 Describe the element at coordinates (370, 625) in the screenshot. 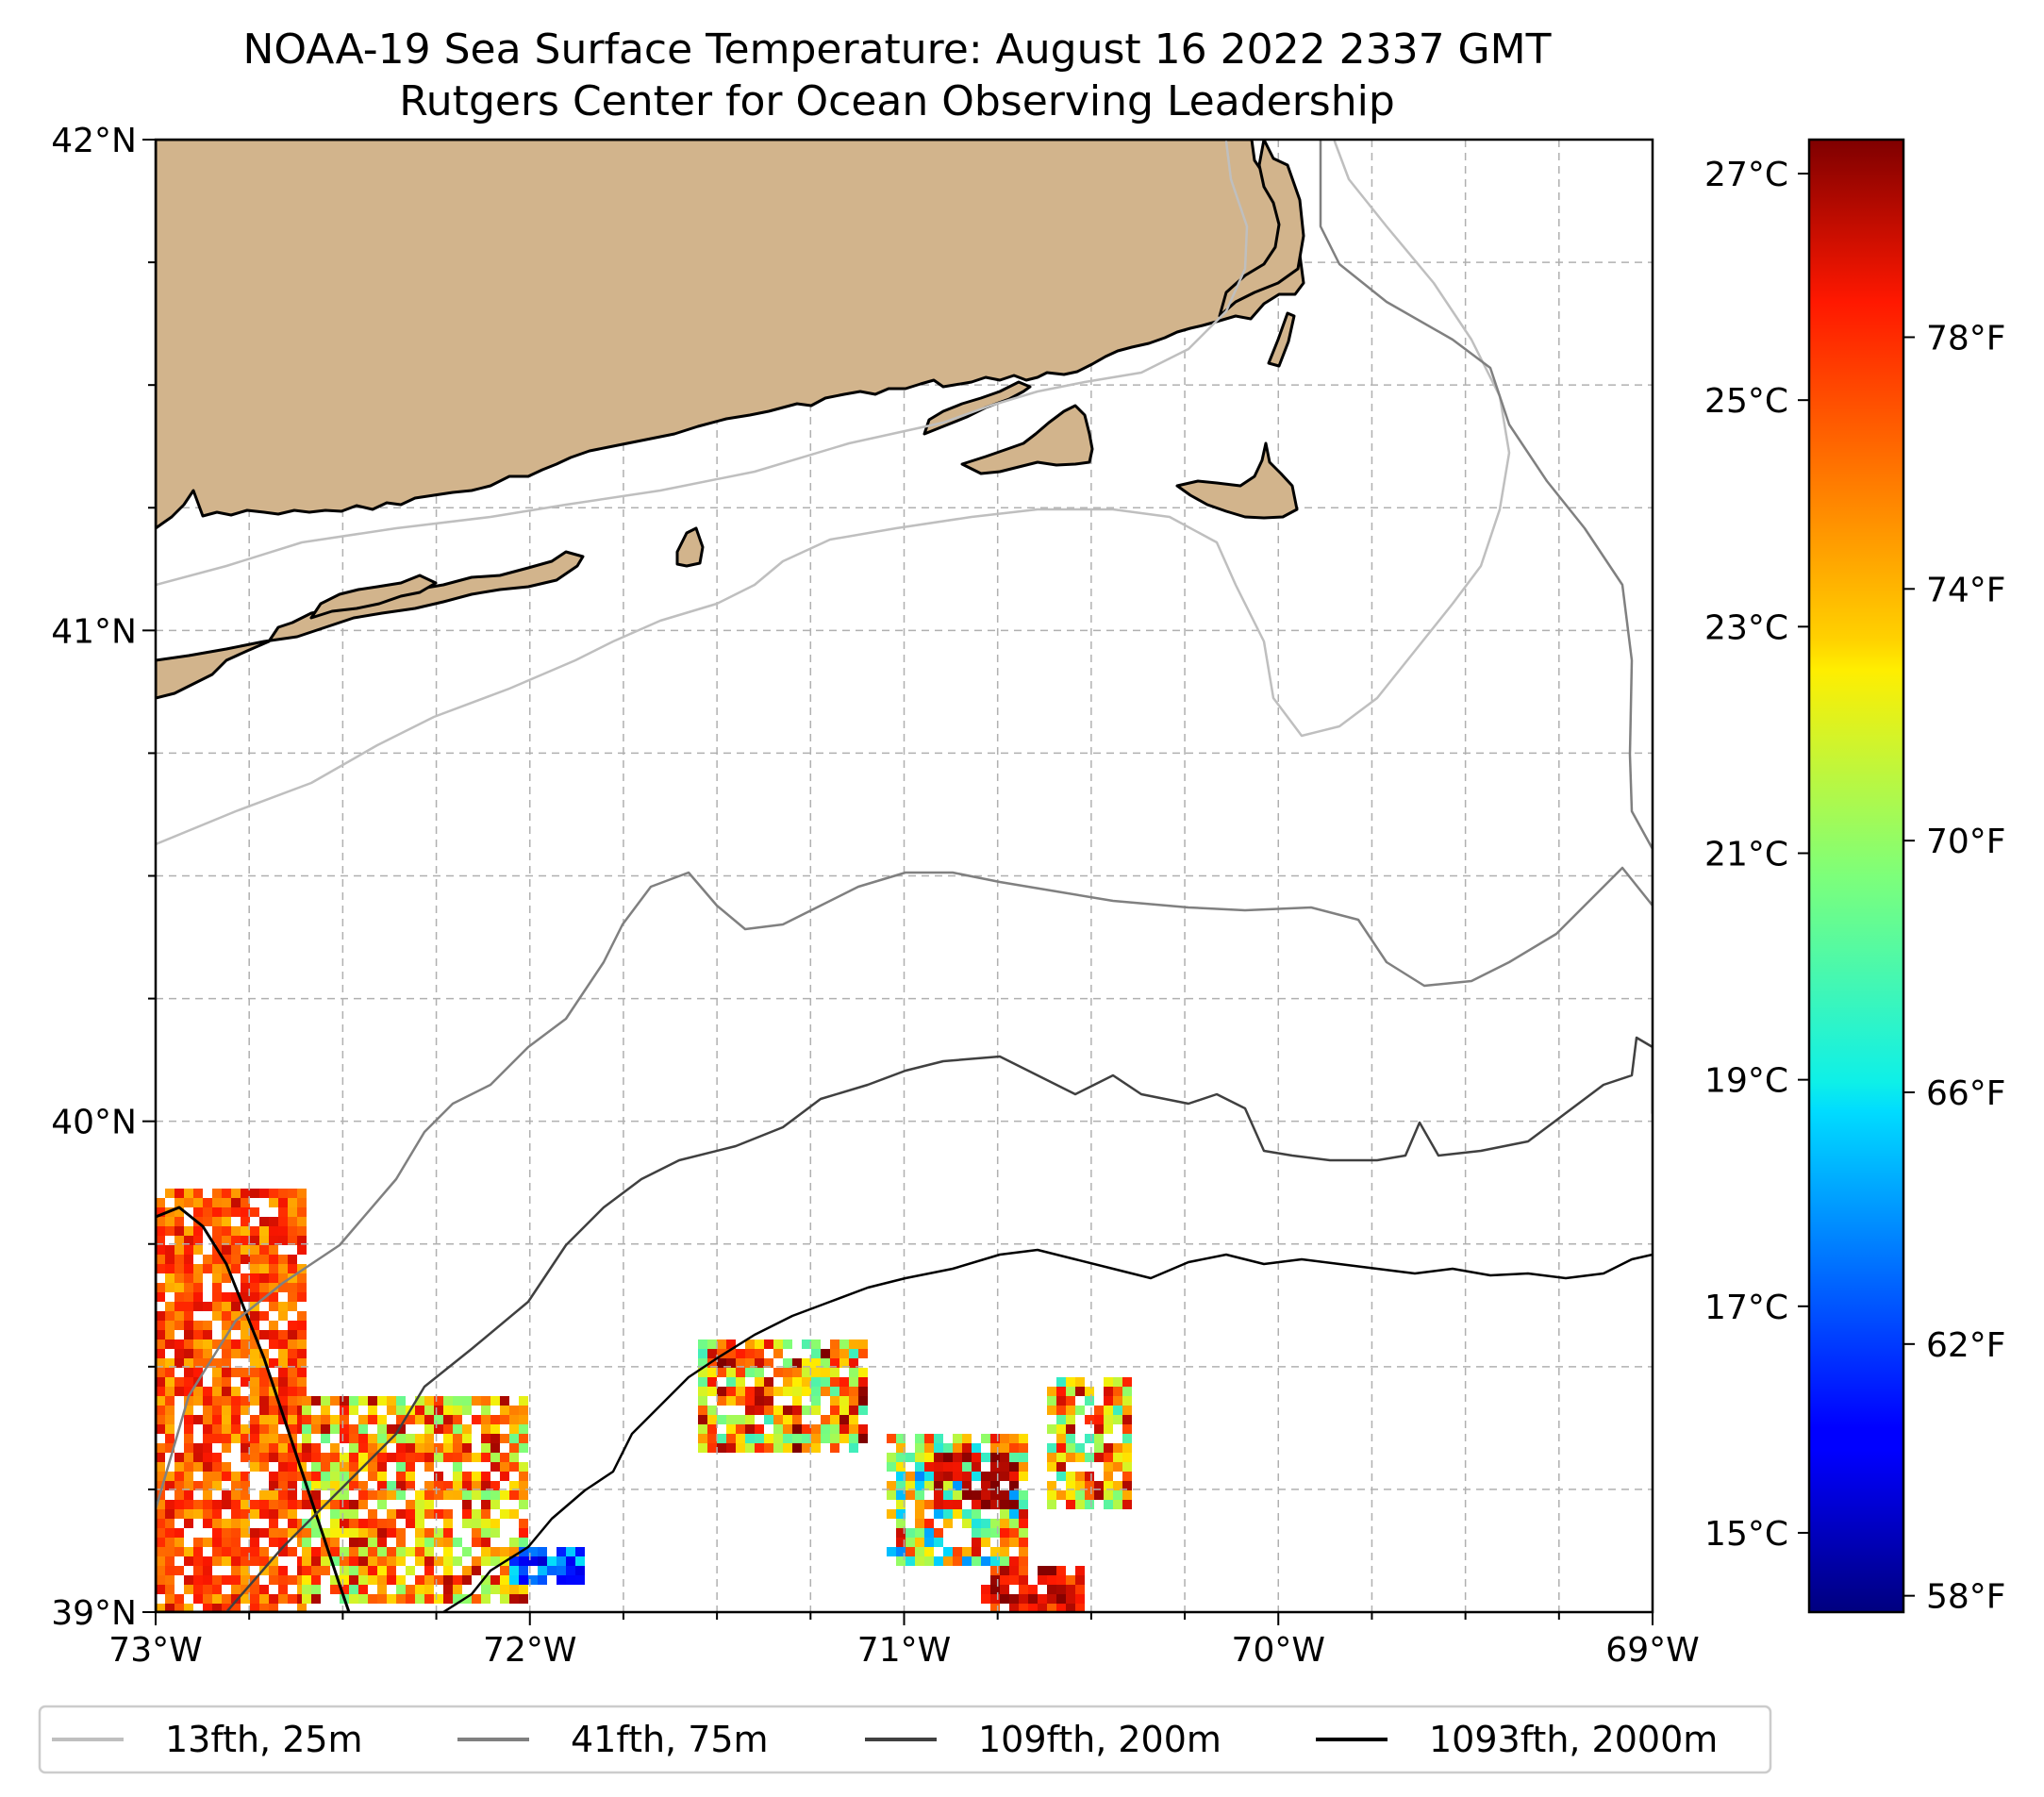

I see `land-long-island` at that location.